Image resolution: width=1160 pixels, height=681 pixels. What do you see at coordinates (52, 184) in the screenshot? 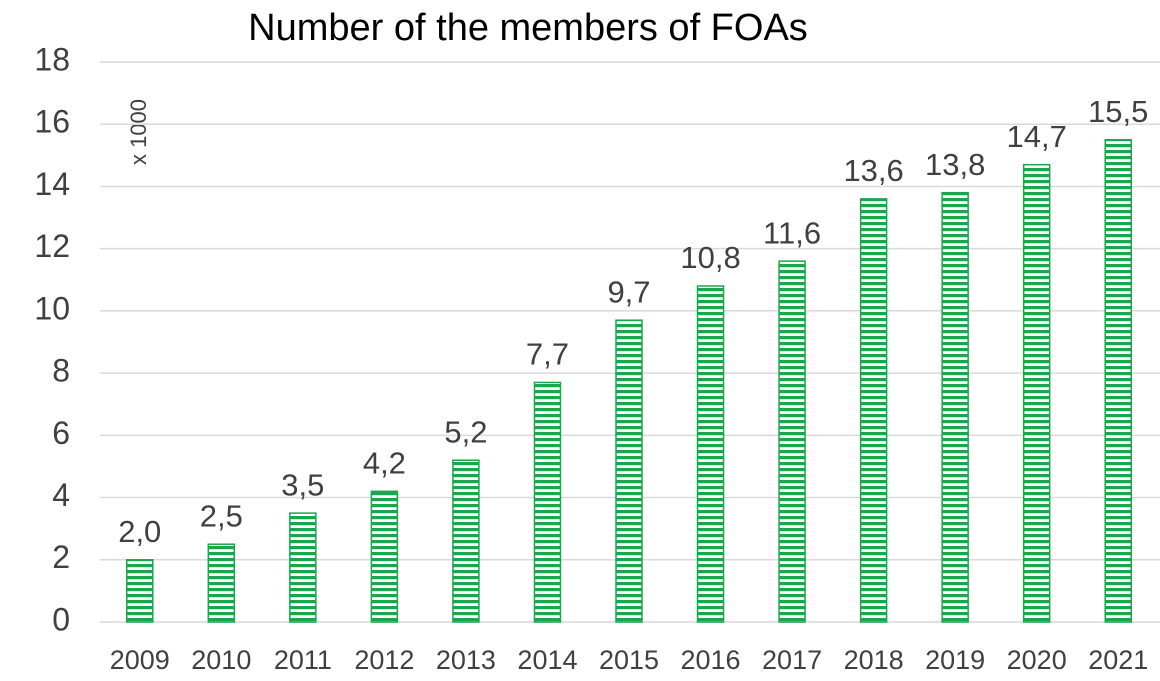
I see `y-tick-label: 14` at bounding box center [52, 184].